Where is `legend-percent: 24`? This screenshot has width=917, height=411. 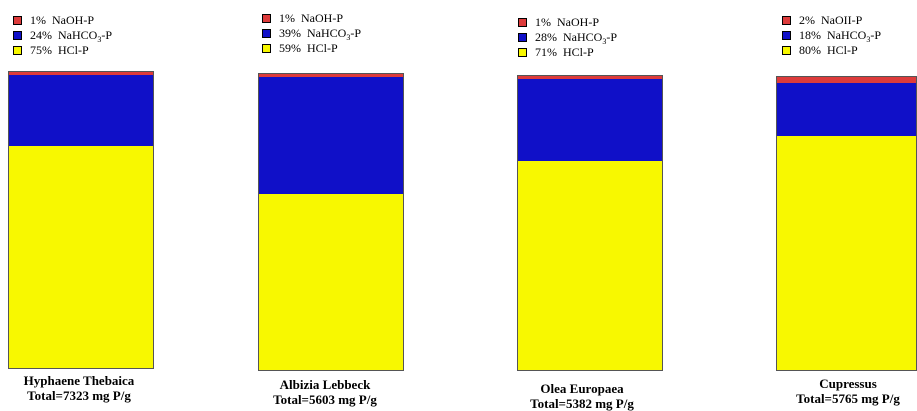 legend-percent: 24 is located at coordinates (36, 35).